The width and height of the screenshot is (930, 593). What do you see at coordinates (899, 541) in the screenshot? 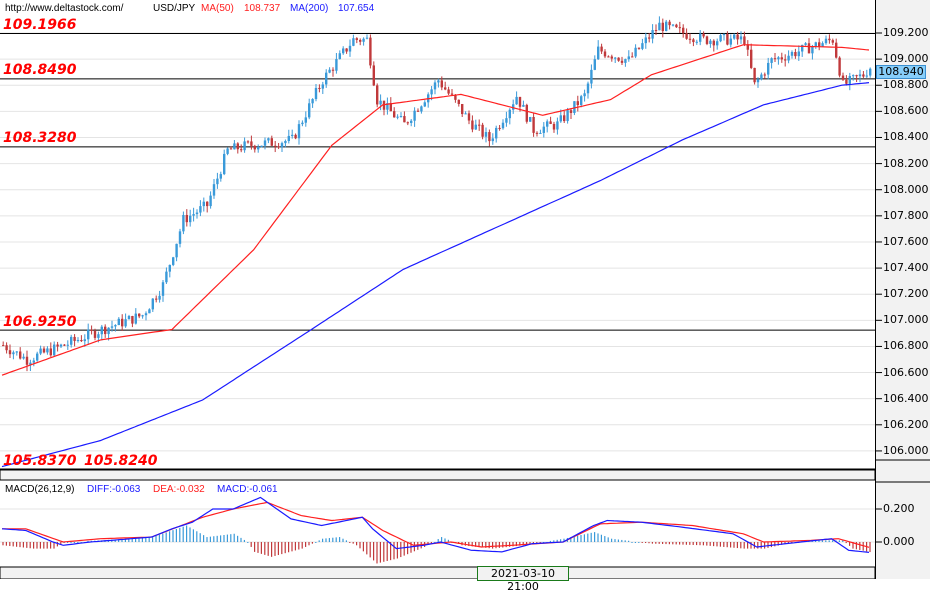
I see `macd-tick-label: 0.000` at bounding box center [899, 541].